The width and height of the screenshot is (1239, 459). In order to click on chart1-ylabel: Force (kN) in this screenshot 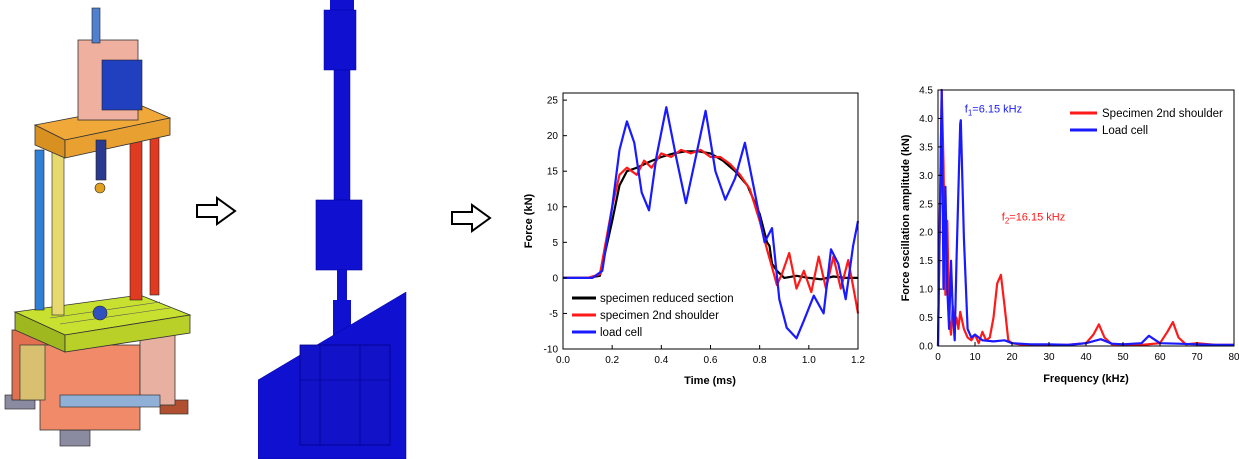, I will do `click(529, 220)`.